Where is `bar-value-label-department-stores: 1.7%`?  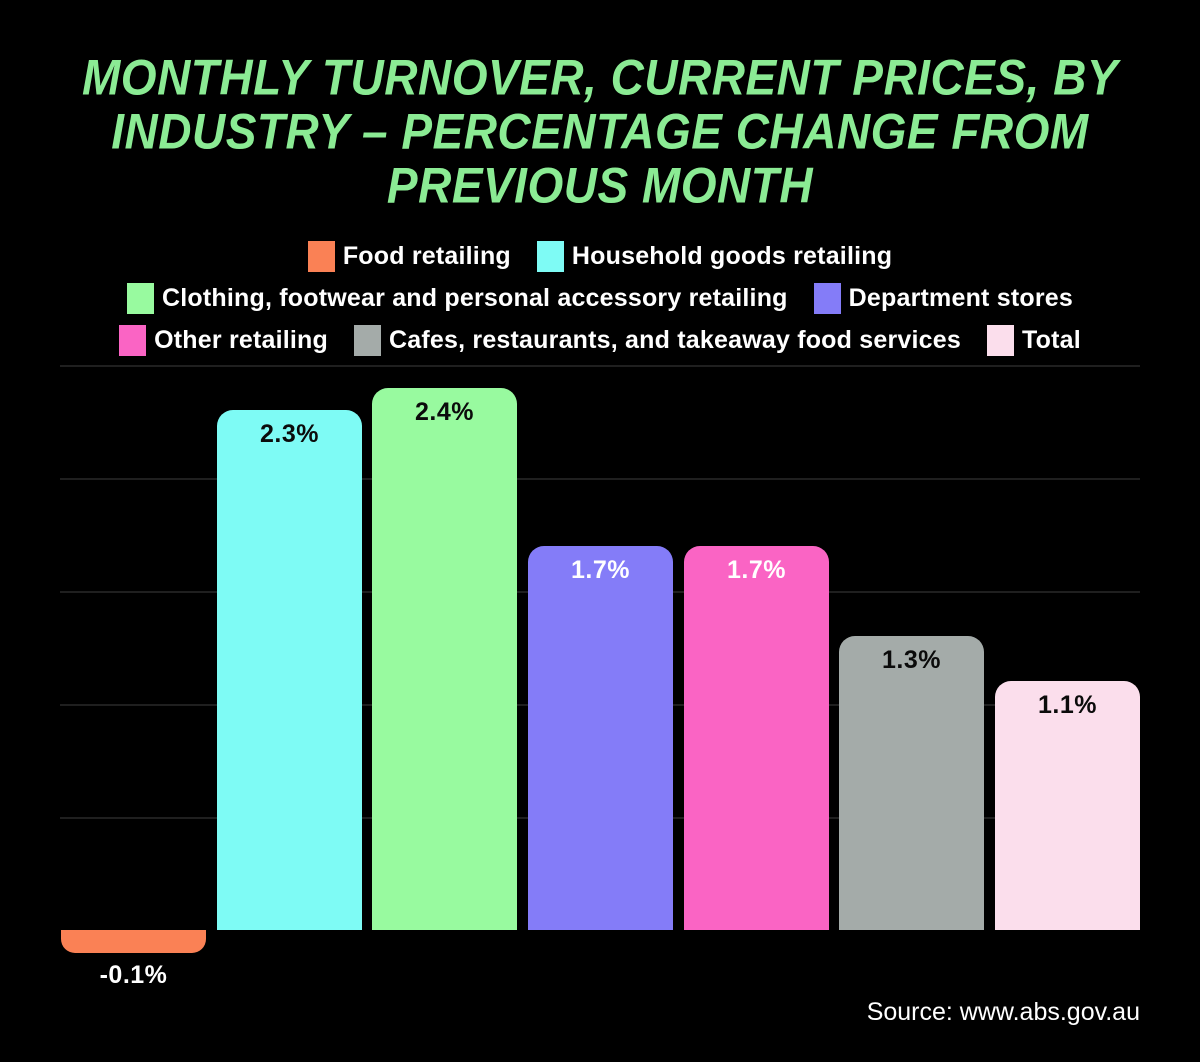
bar-value-label-department-stores: 1.7% is located at coordinates (600, 570).